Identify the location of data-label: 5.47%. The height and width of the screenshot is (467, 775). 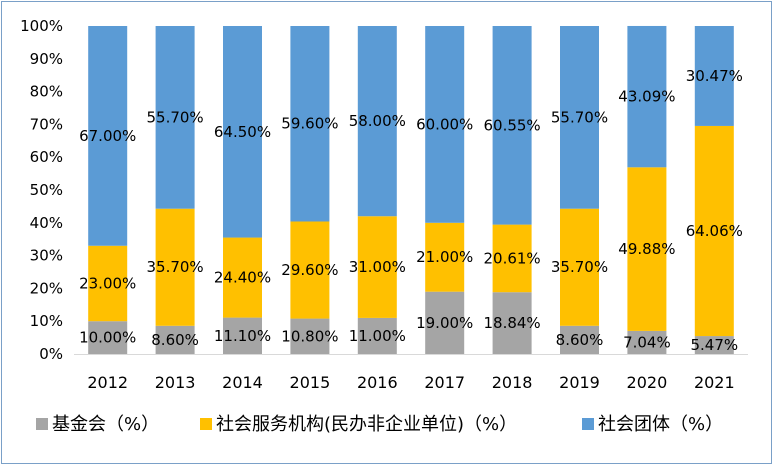
(714, 345).